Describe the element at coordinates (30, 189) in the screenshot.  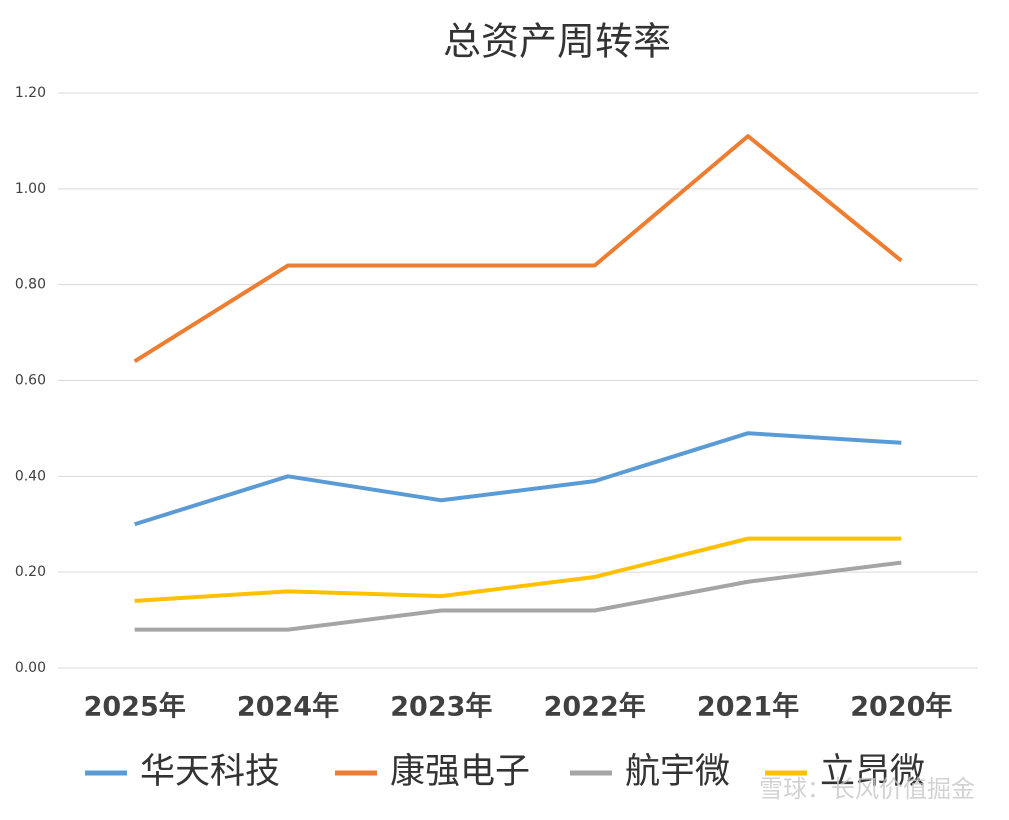
I see `y-tick-label: 1.00` at that location.